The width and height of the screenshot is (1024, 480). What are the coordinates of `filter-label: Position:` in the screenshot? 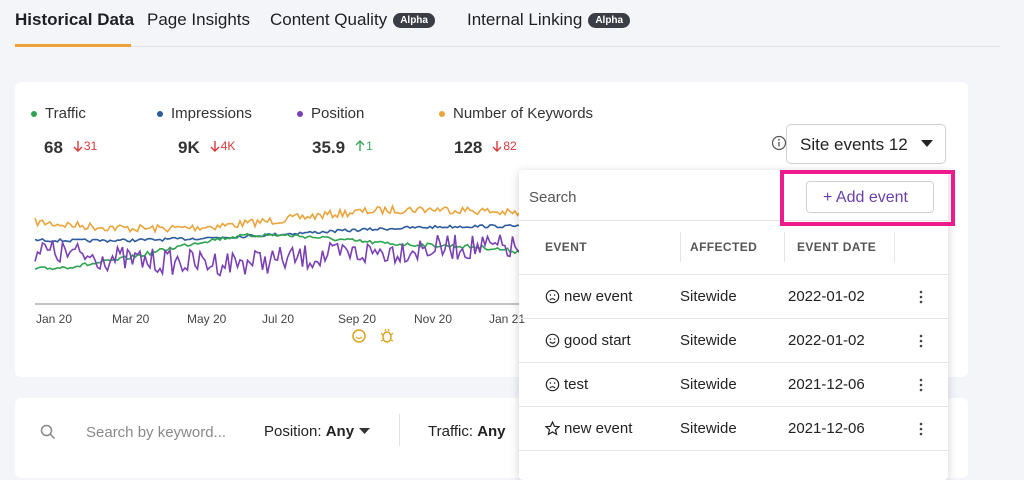 It's located at (293, 431).